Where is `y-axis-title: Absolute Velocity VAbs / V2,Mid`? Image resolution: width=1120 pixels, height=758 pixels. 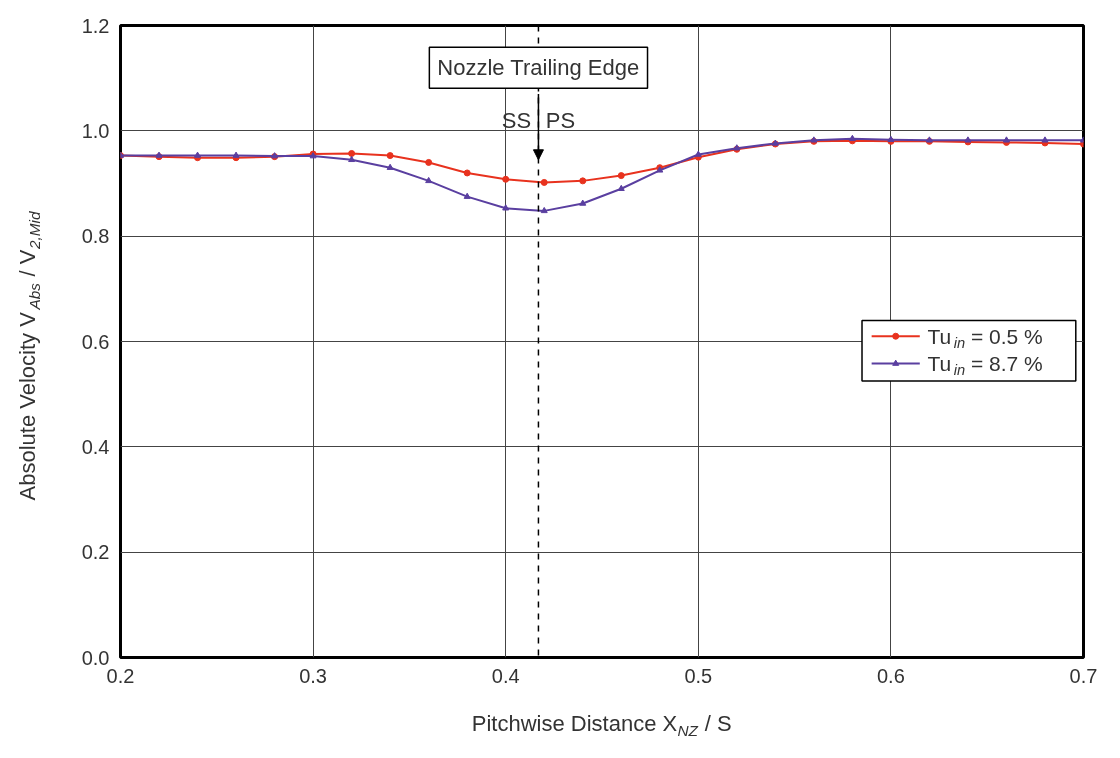
y-axis-title: Absolute Velocity VAbs / V2,Mid is located at coordinates (29, 355).